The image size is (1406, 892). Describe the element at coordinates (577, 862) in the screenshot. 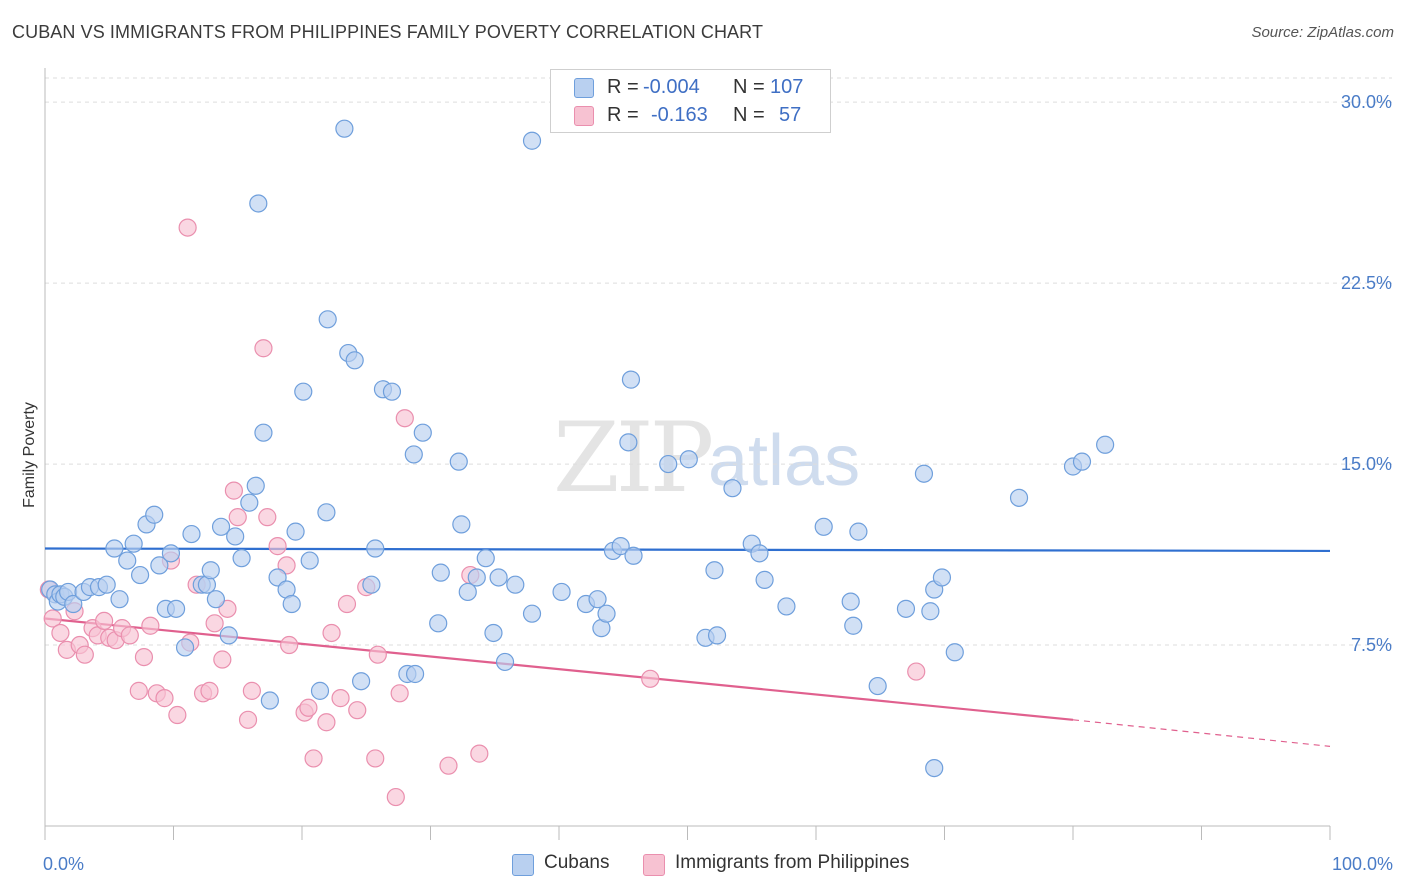

I see `cubans-label: Cubans` at that location.